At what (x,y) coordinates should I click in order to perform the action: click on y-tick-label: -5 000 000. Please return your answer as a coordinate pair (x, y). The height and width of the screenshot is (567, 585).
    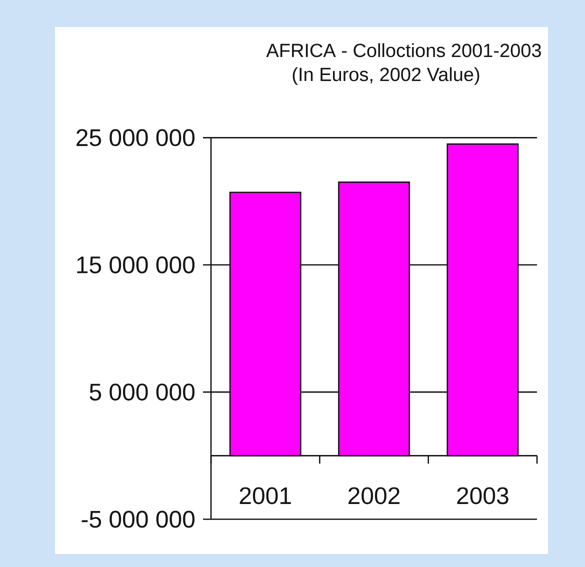
    Looking at the image, I should click on (138, 519).